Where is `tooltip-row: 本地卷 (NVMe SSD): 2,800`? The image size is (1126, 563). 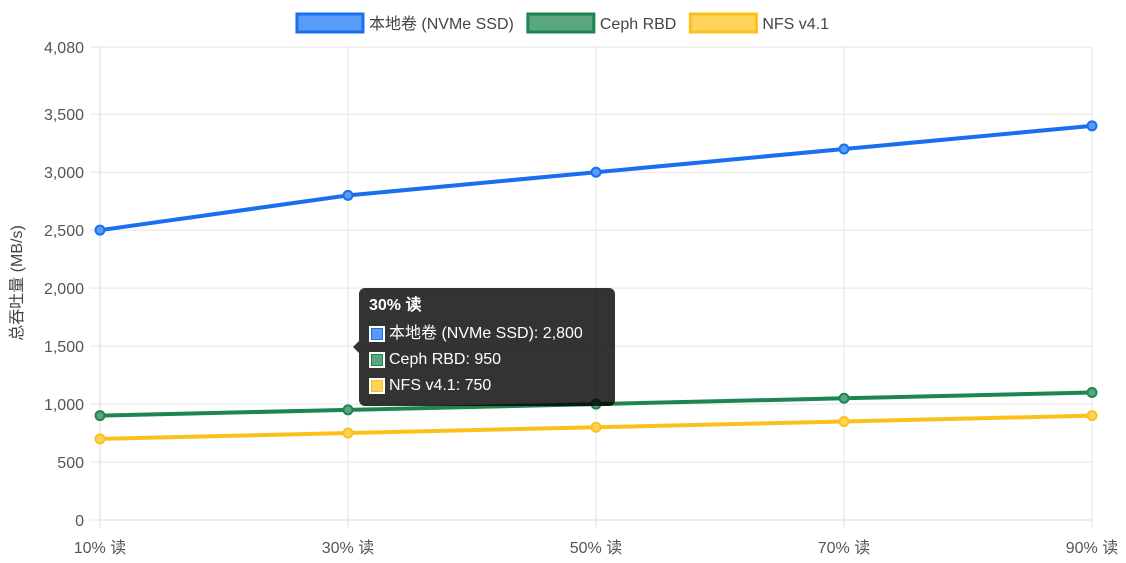
tooltip-row: 本地卷 (NVMe SSD): 2,800 is located at coordinates (487, 334).